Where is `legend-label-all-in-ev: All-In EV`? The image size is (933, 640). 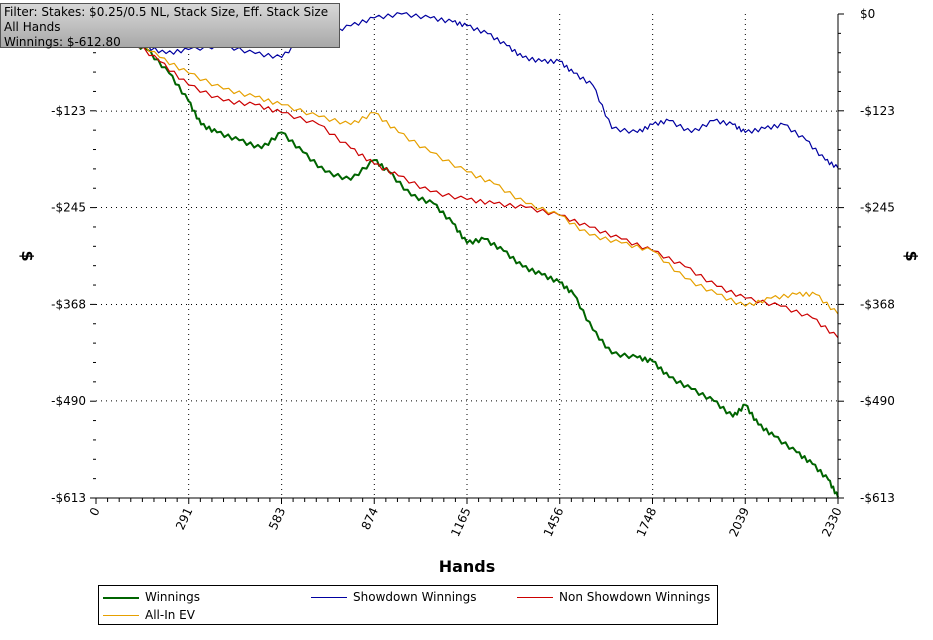
legend-label-all-in-ev: All-In EV is located at coordinates (170, 615).